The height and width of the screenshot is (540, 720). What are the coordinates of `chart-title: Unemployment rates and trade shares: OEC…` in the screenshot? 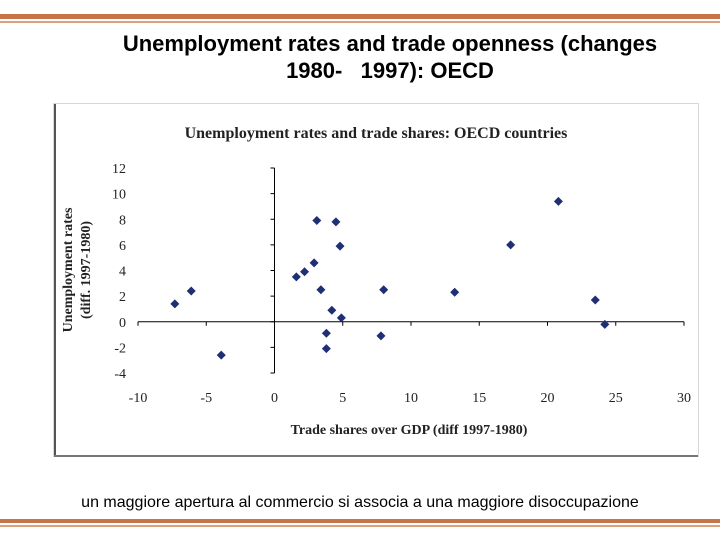 It's located at (376, 133).